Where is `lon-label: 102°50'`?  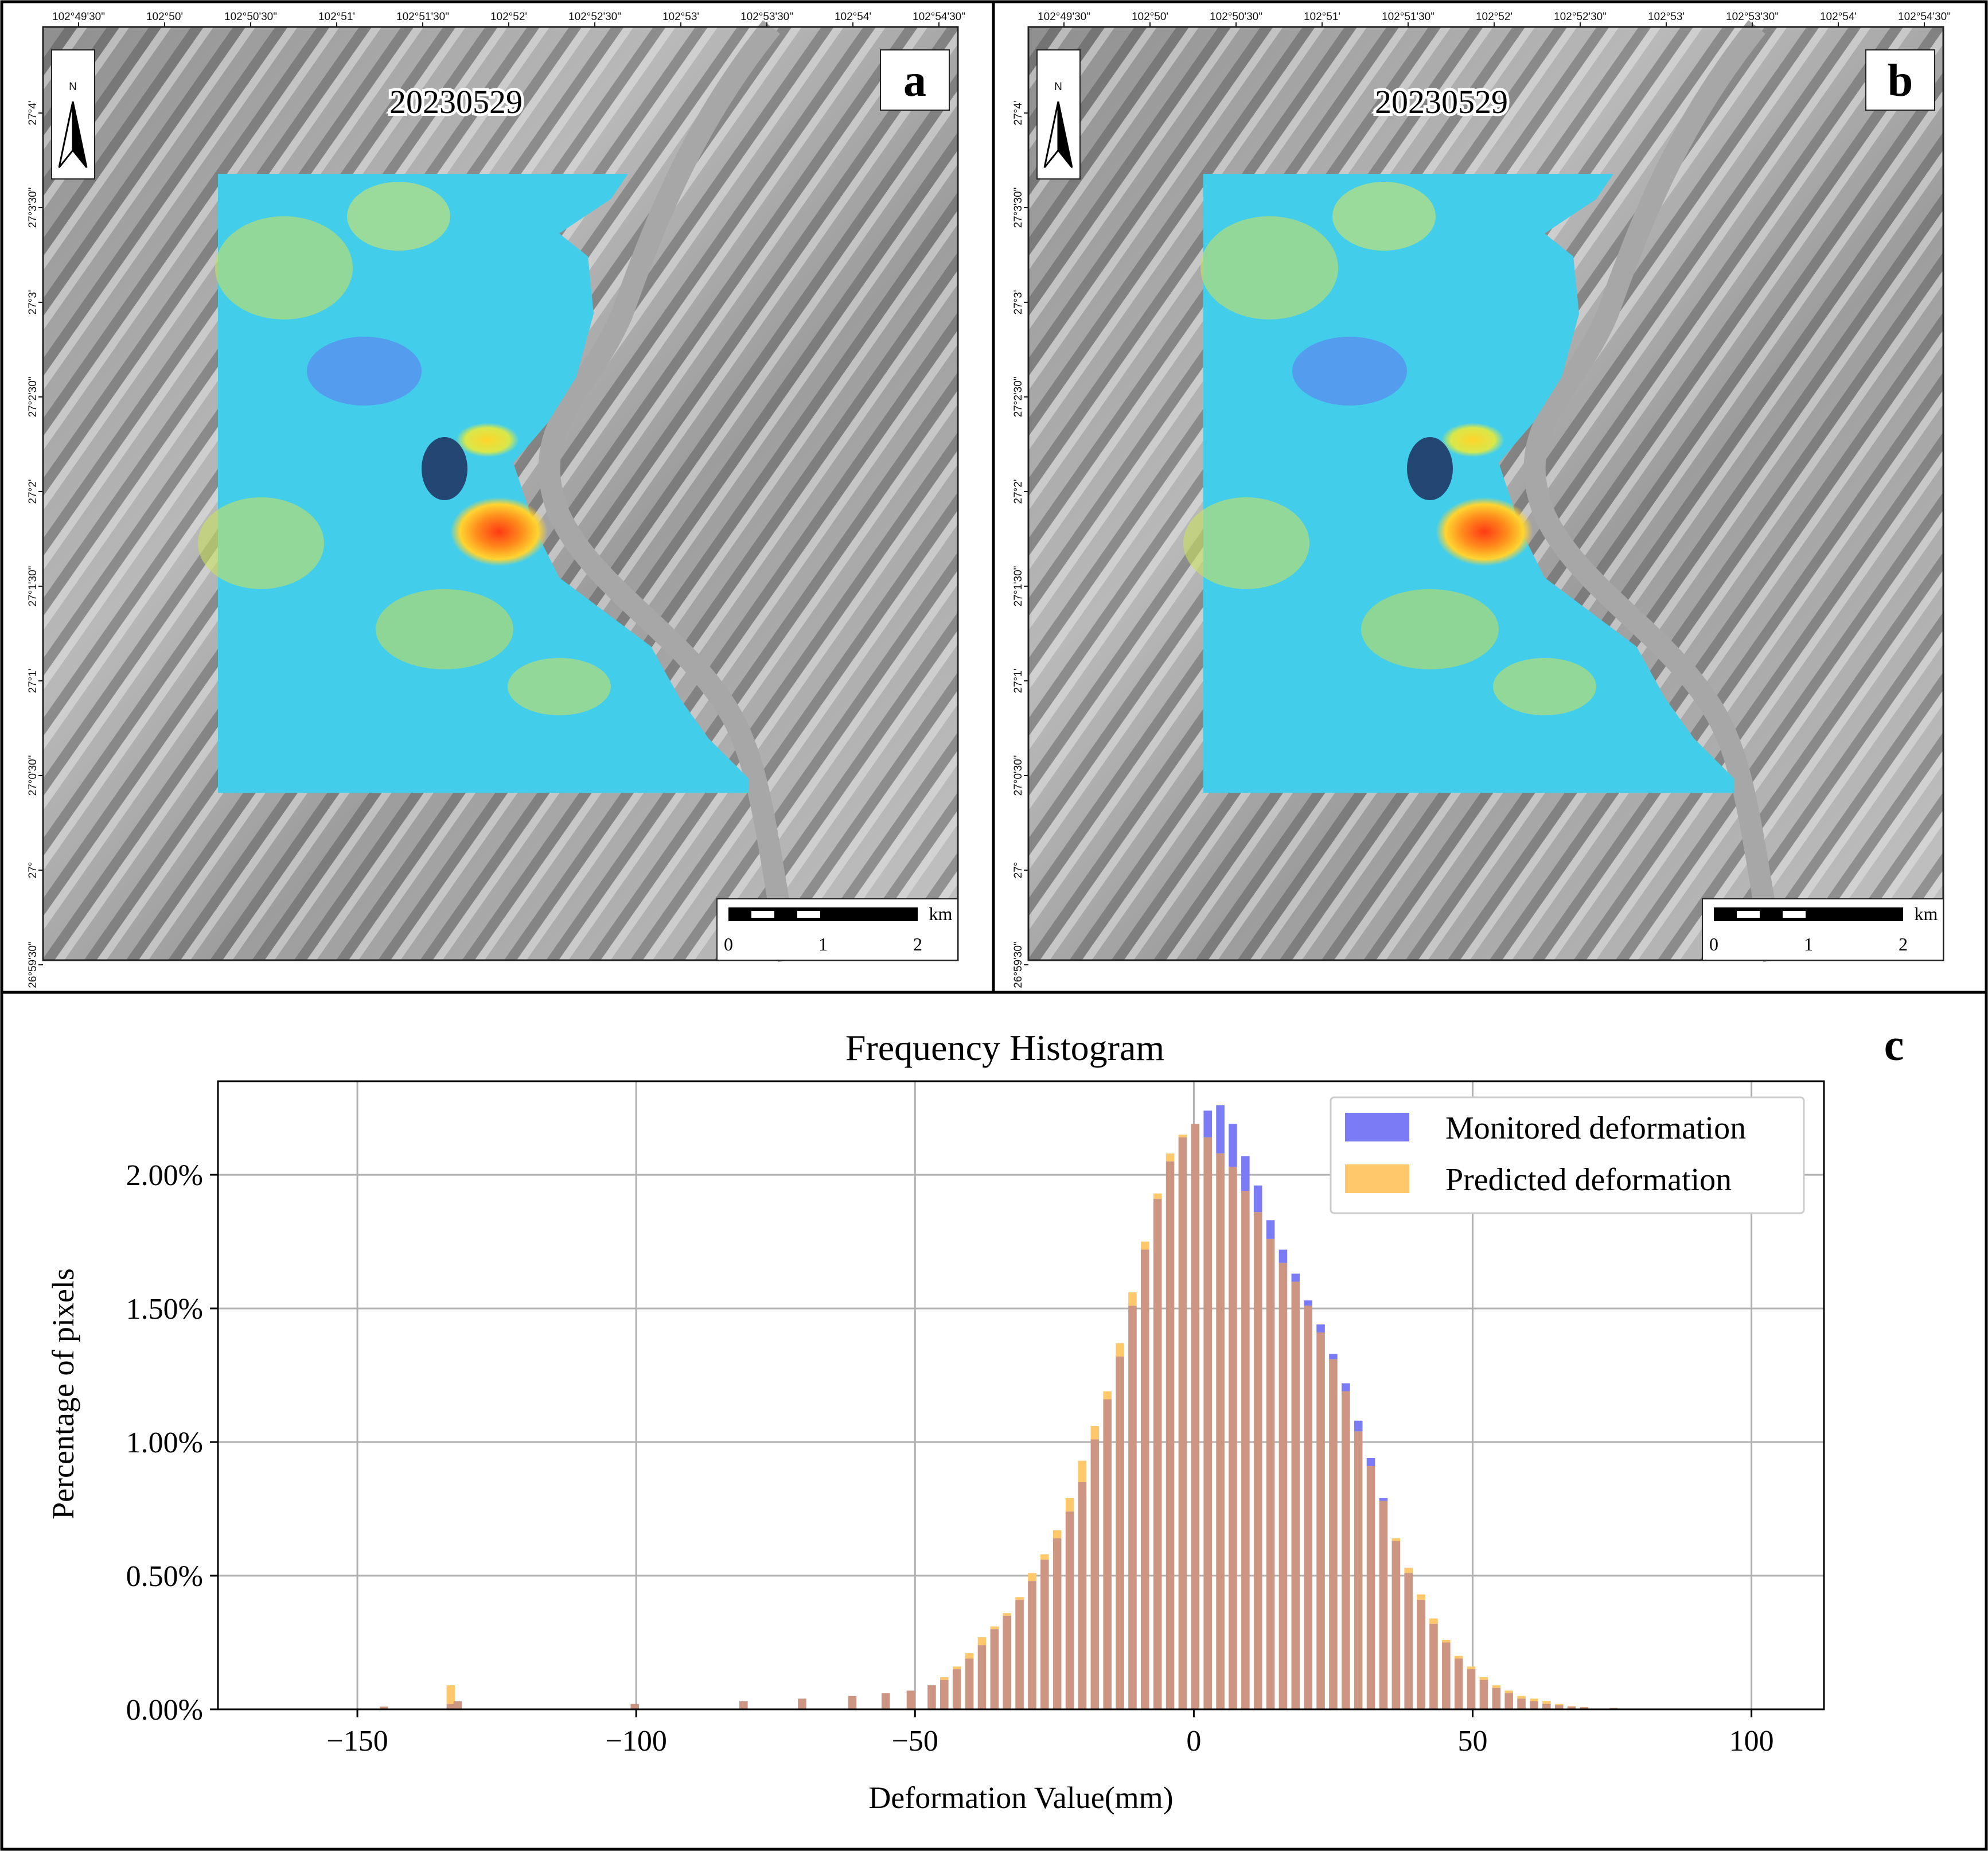
lon-label: 102°50' is located at coordinates (1150, 17).